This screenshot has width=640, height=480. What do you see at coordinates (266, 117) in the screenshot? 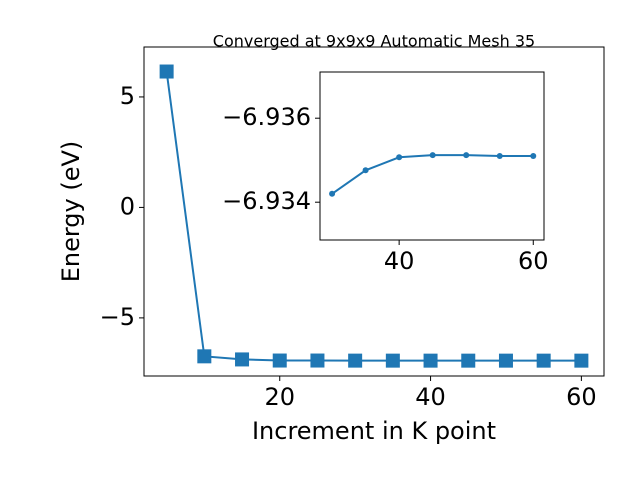
I see `y-tick-label: −6.936` at bounding box center [266, 117].